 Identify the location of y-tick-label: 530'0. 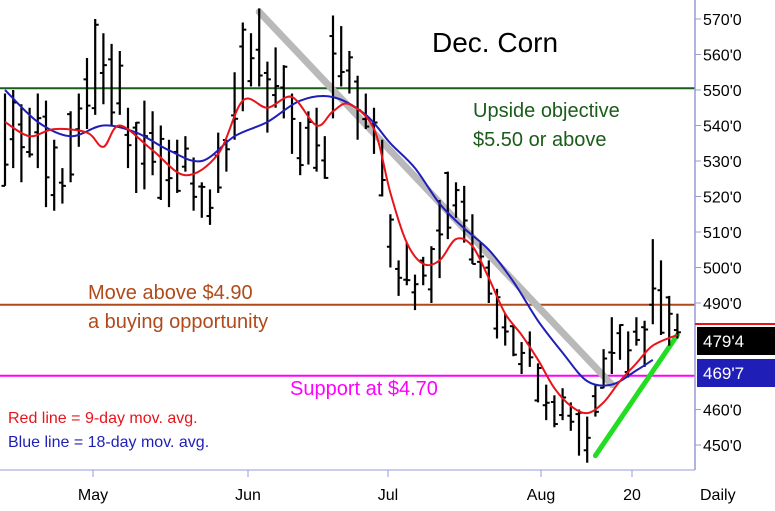
(722, 162).